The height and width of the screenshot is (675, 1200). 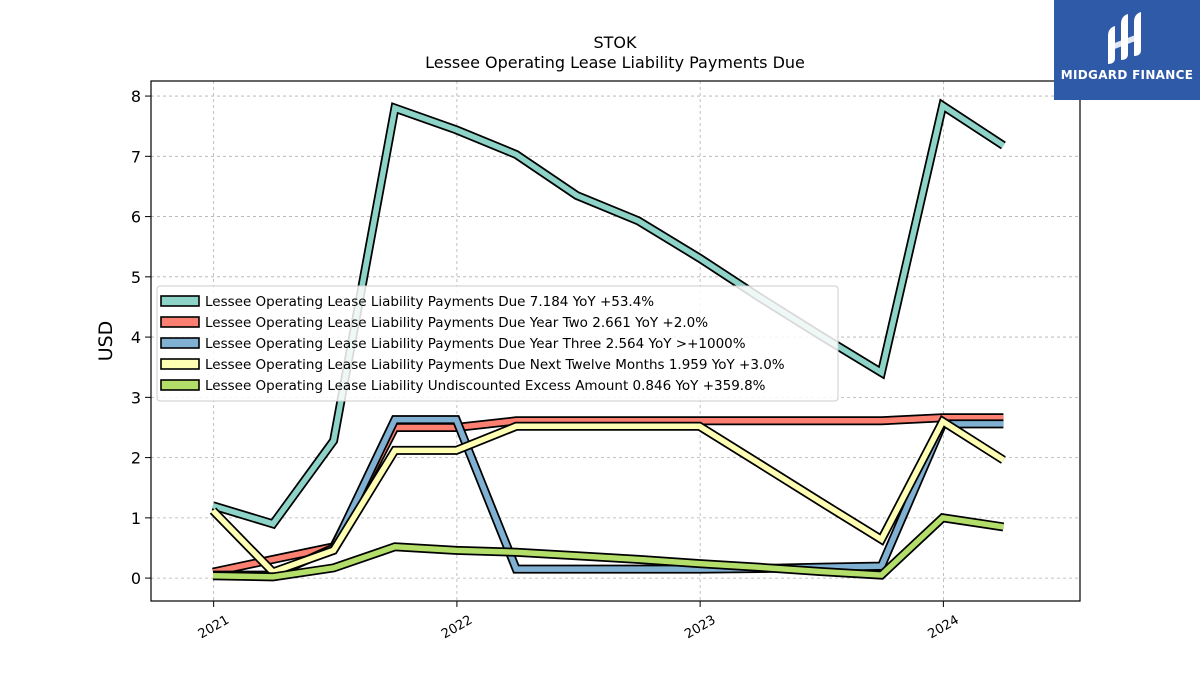 I want to click on legend-box, so click(x=497, y=343).